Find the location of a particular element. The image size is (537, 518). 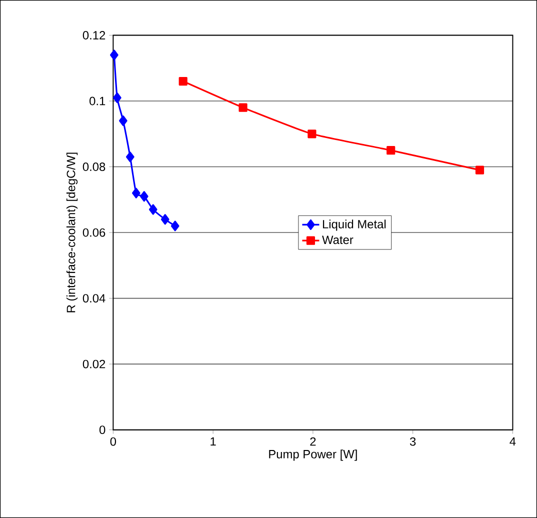

legend-label: Water is located at coordinates (338, 240).